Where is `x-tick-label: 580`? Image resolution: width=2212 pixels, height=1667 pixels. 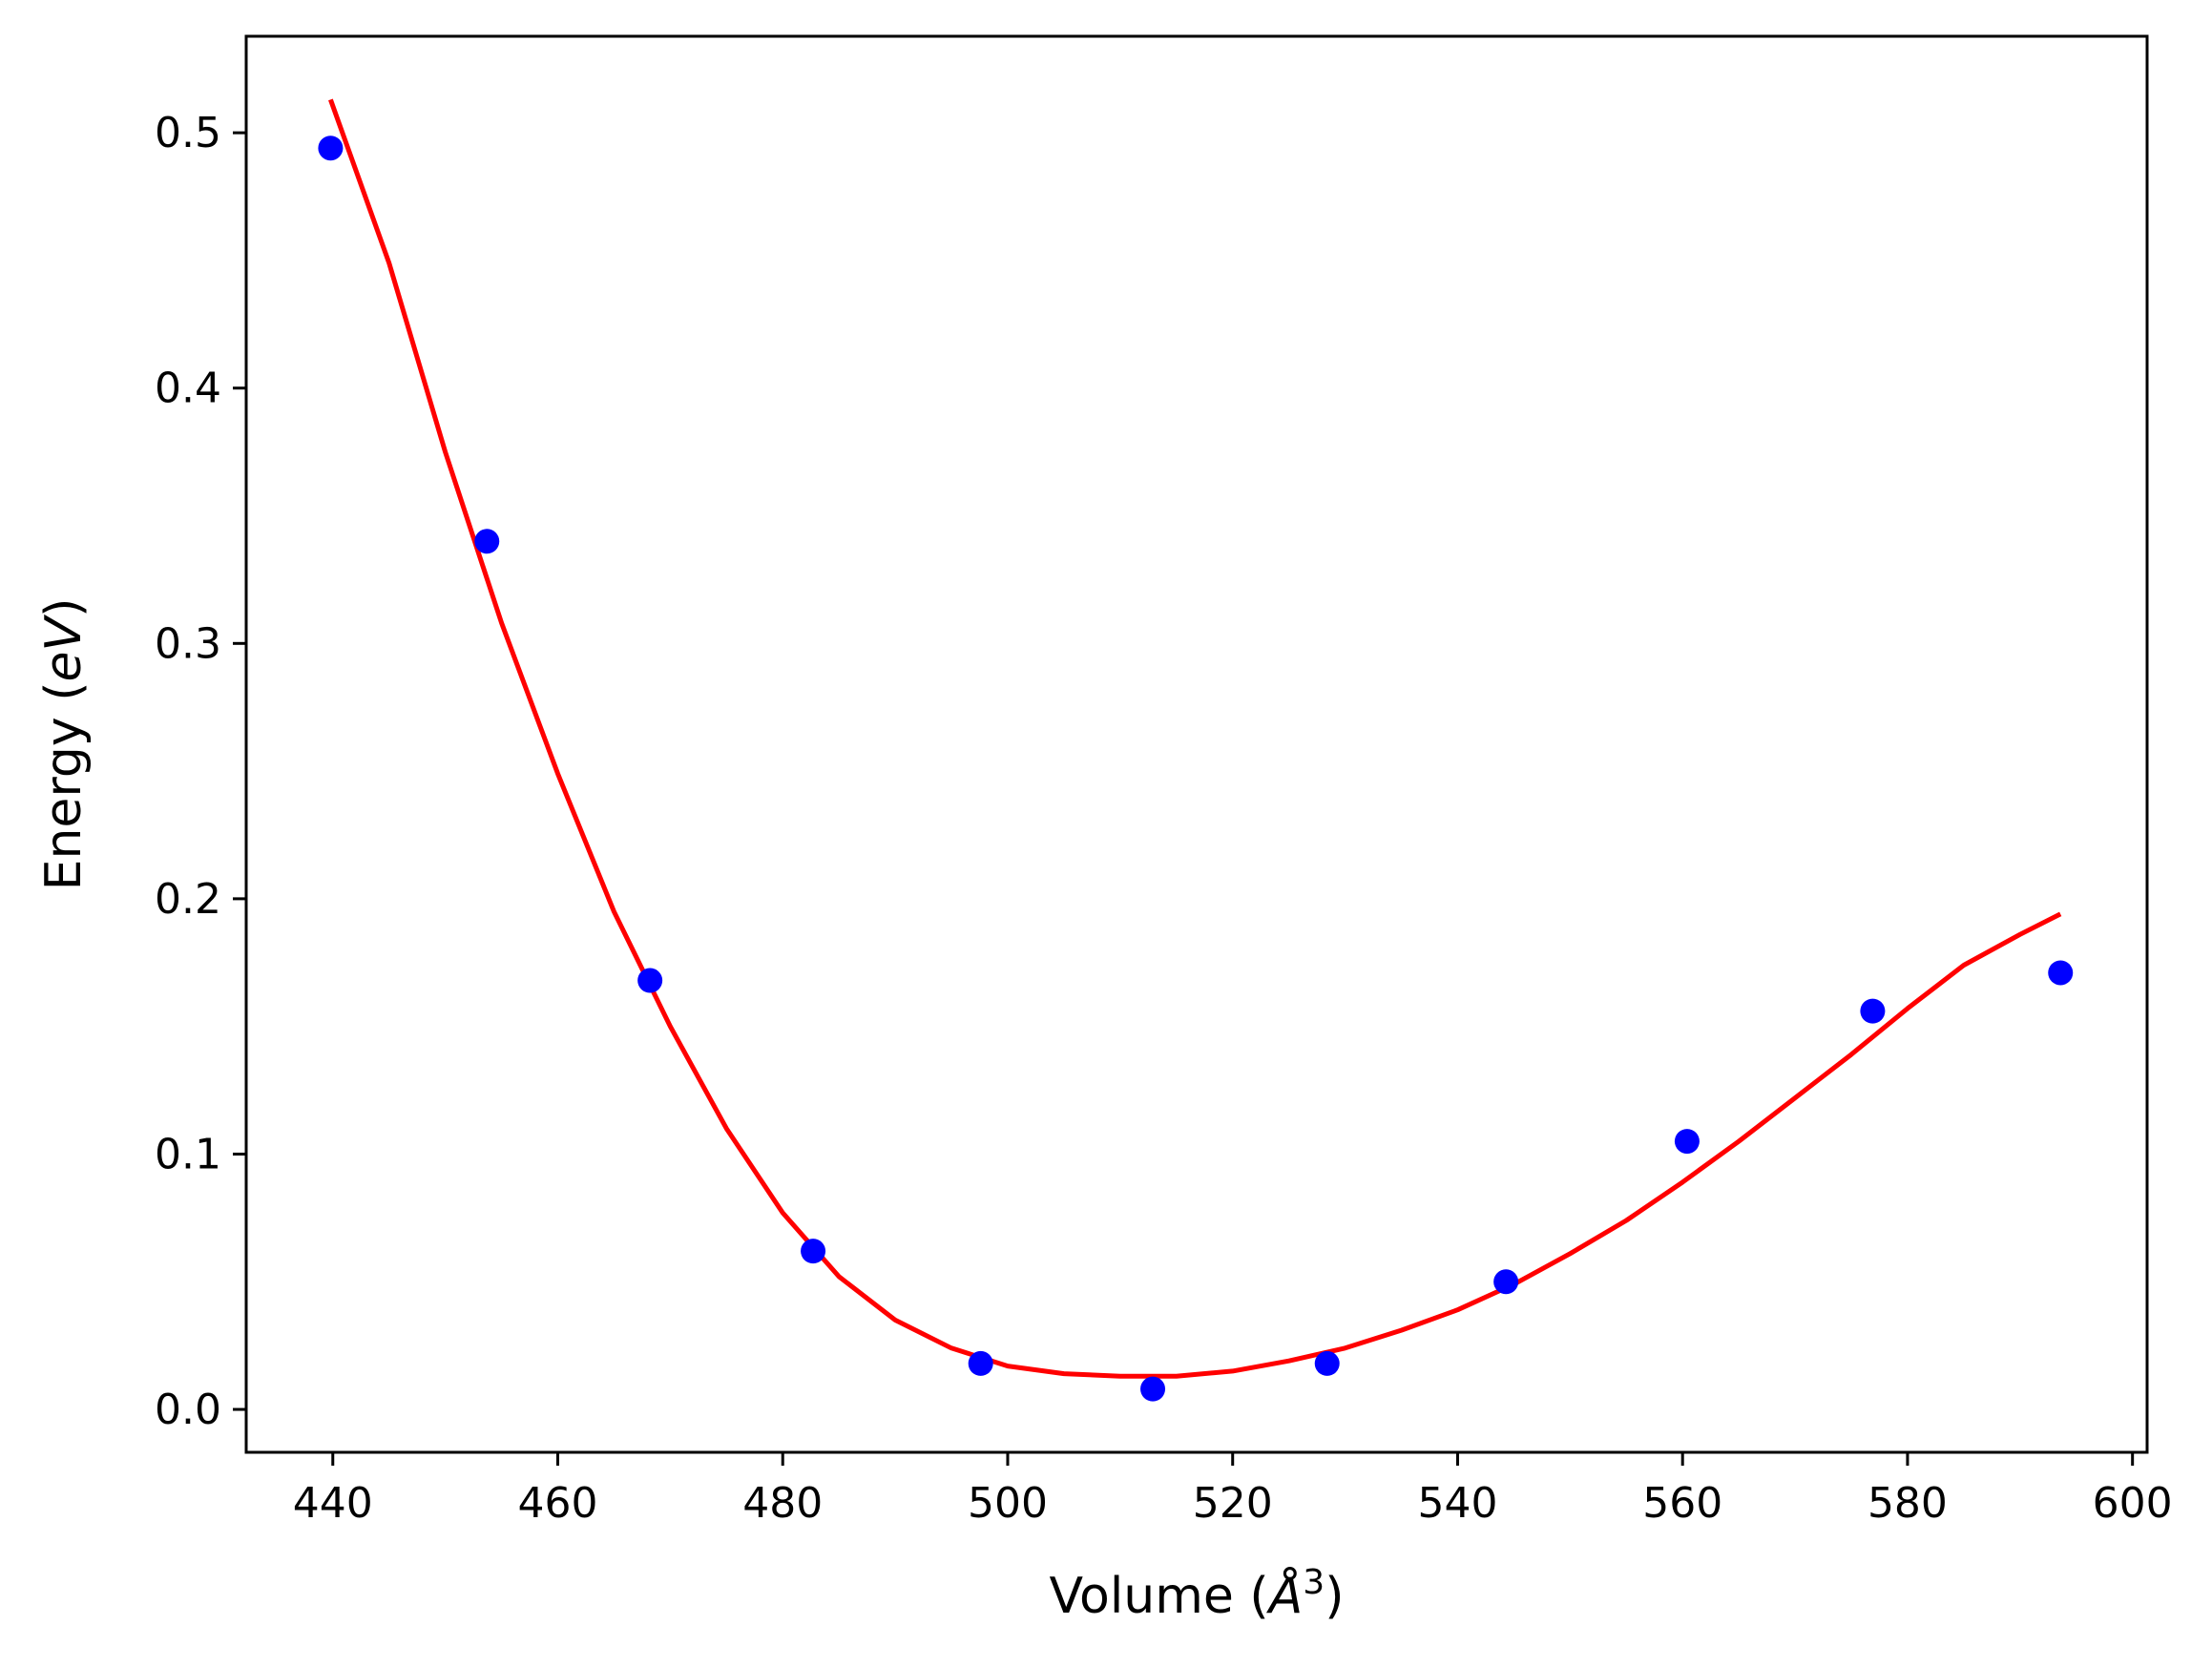
x-tick-label: 580 is located at coordinates (1908, 1503).